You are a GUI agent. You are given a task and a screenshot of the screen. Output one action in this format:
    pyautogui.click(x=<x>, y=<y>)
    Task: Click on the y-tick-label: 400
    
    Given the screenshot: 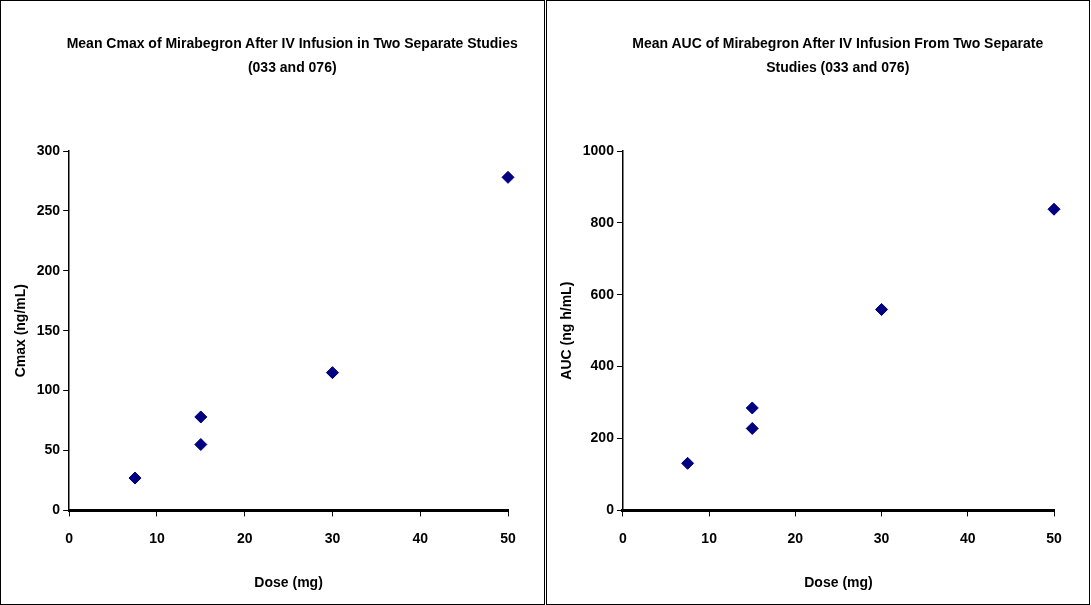 What is the action you would take?
    pyautogui.click(x=602, y=365)
    